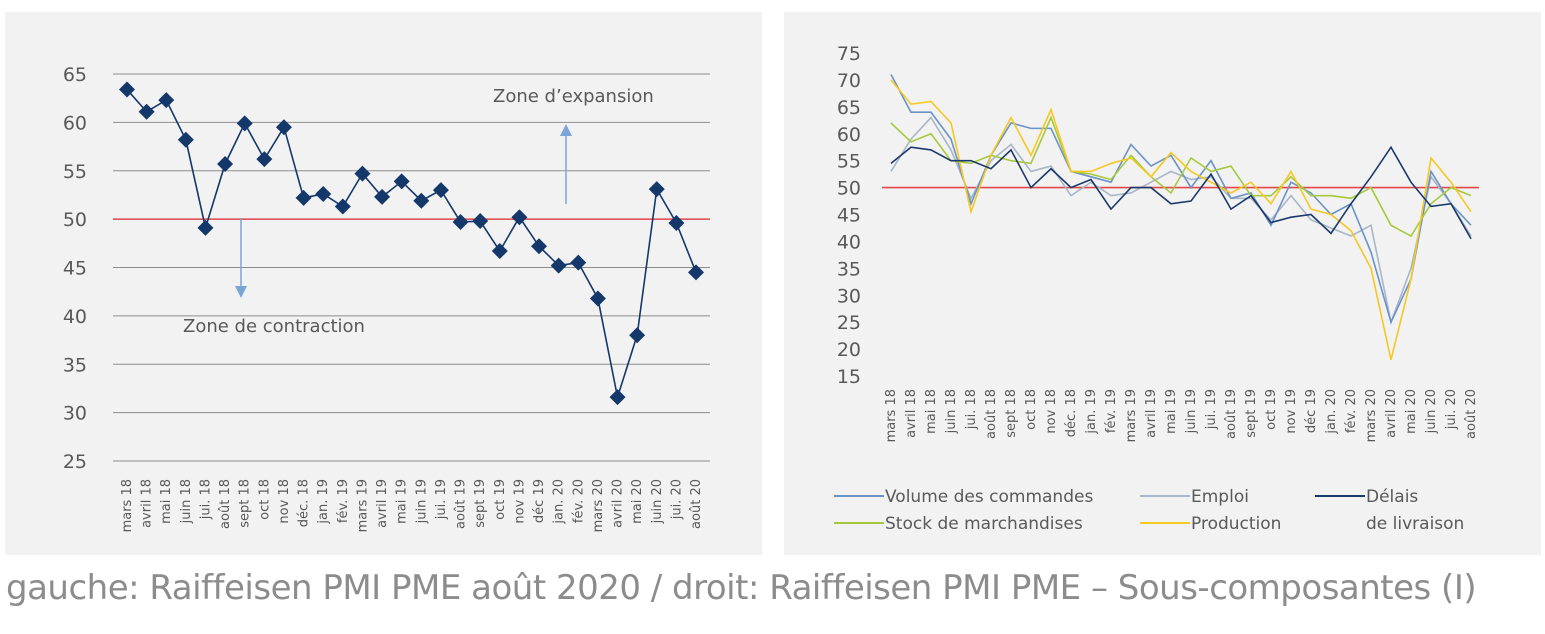 This screenshot has height=634, width=1545. What do you see at coordinates (343, 501) in the screenshot?
I see `x-tick-label: fév. 19` at bounding box center [343, 501].